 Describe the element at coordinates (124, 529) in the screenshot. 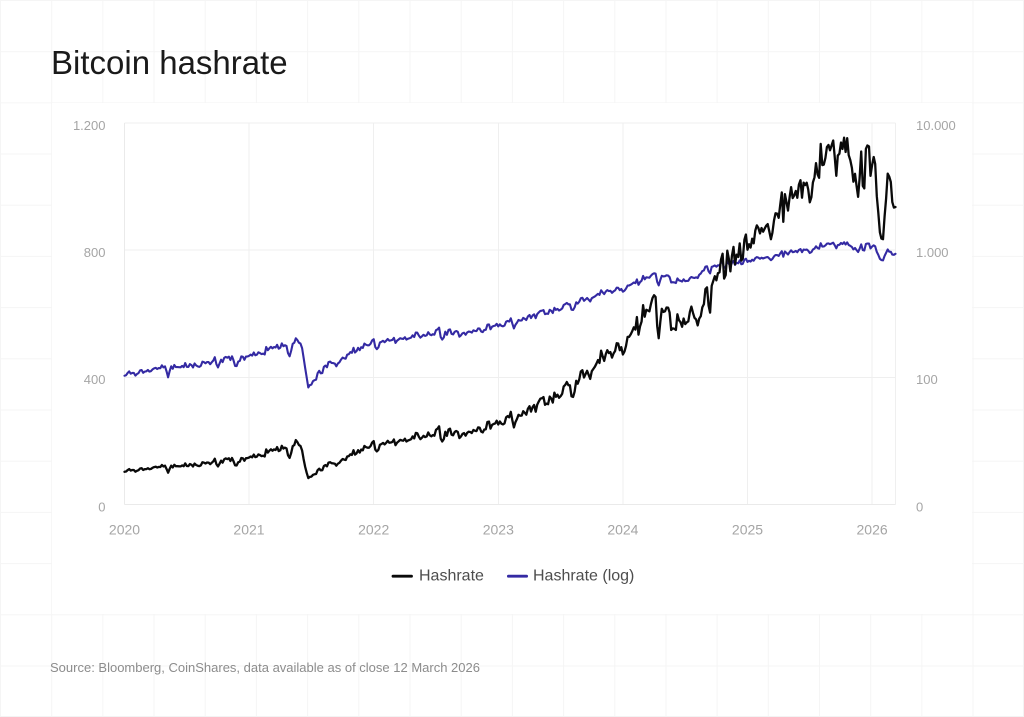

I see `svg-text: 2020` at that location.